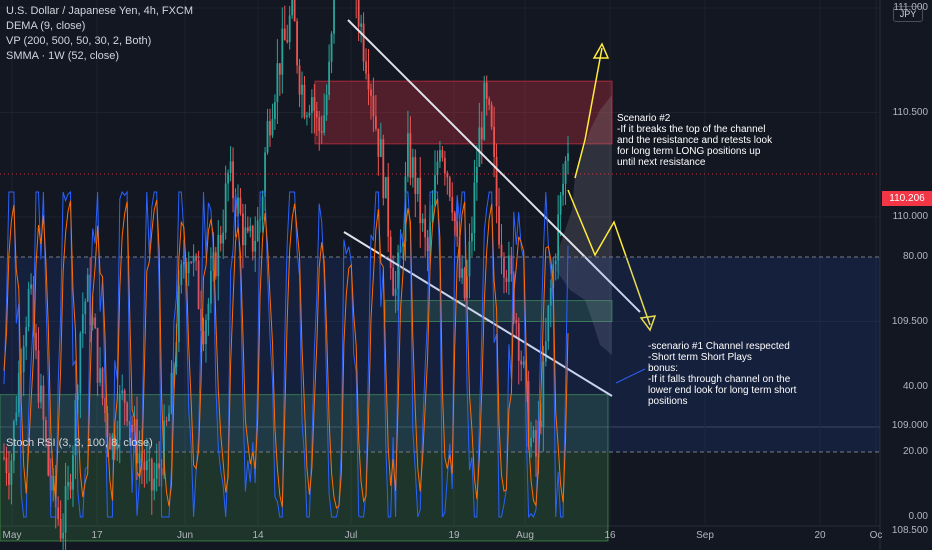 This screenshot has width=932, height=550. What do you see at coordinates (46, 26) in the screenshot?
I see `indicator-dema: DEMA (9, close)` at bounding box center [46, 26].